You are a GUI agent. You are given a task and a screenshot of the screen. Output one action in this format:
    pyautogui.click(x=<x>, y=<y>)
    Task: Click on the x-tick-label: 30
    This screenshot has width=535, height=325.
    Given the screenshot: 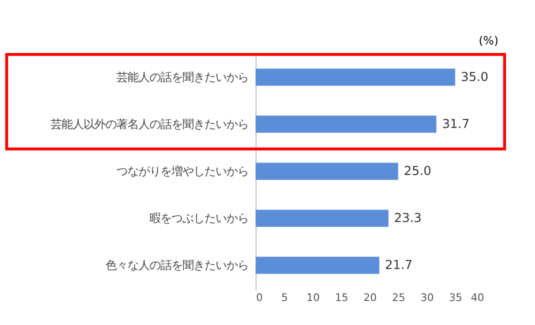 What is the action you would take?
    pyautogui.click(x=427, y=298)
    